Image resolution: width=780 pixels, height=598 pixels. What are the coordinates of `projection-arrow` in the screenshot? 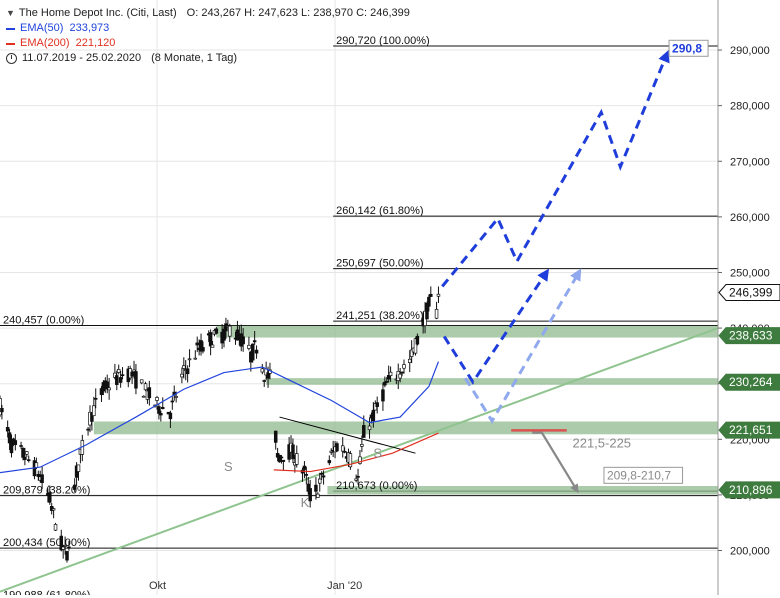 It's located at (496, 326).